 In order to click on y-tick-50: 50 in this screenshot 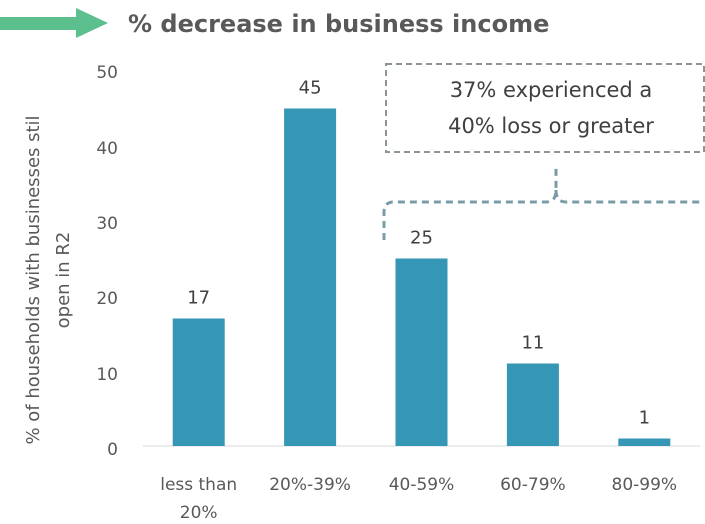, I will do `click(107, 73)`.